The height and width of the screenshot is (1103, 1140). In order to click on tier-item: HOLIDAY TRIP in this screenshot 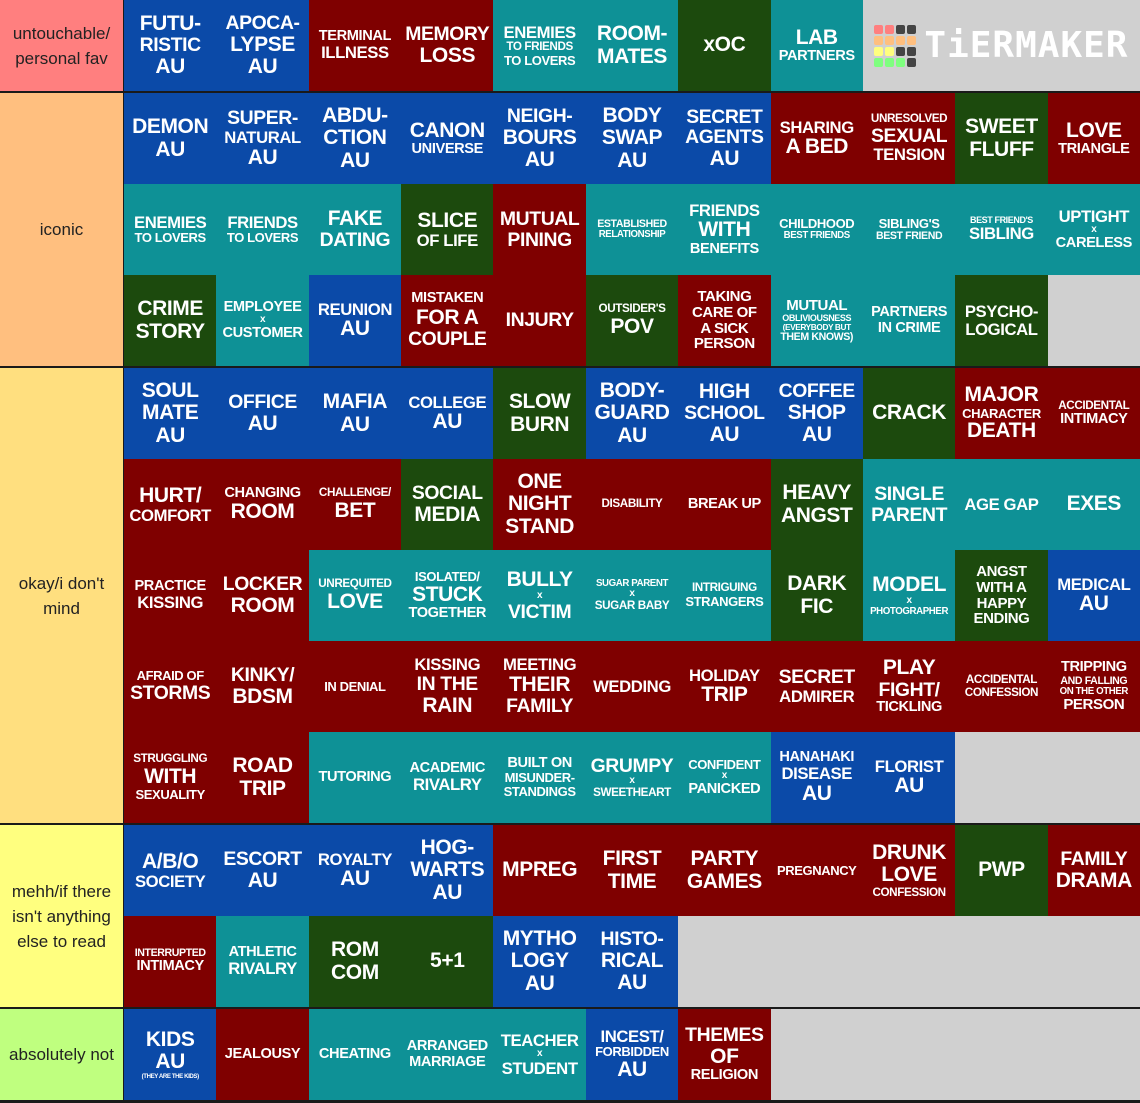, I will do `click(724, 686)`.